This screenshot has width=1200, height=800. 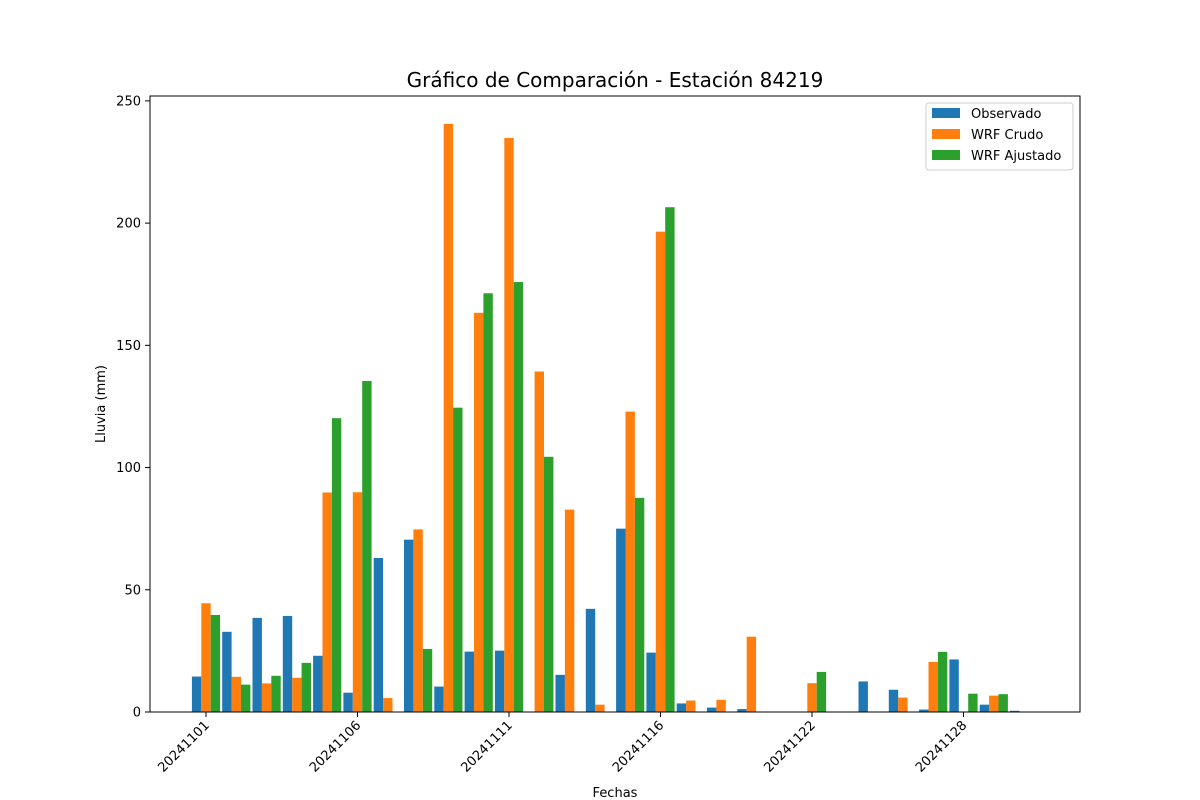 I want to click on y-tick-label: 100, so click(x=128, y=468).